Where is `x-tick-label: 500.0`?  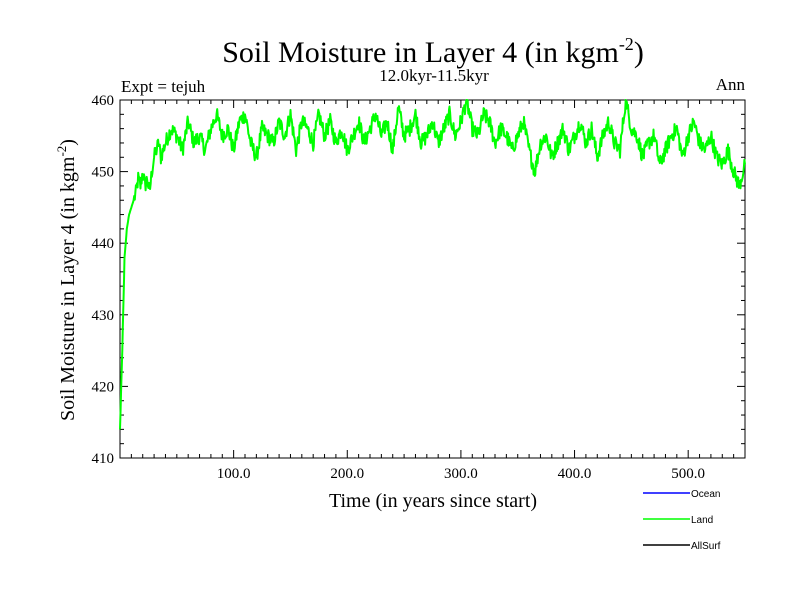 x-tick-label: 500.0 is located at coordinates (688, 474).